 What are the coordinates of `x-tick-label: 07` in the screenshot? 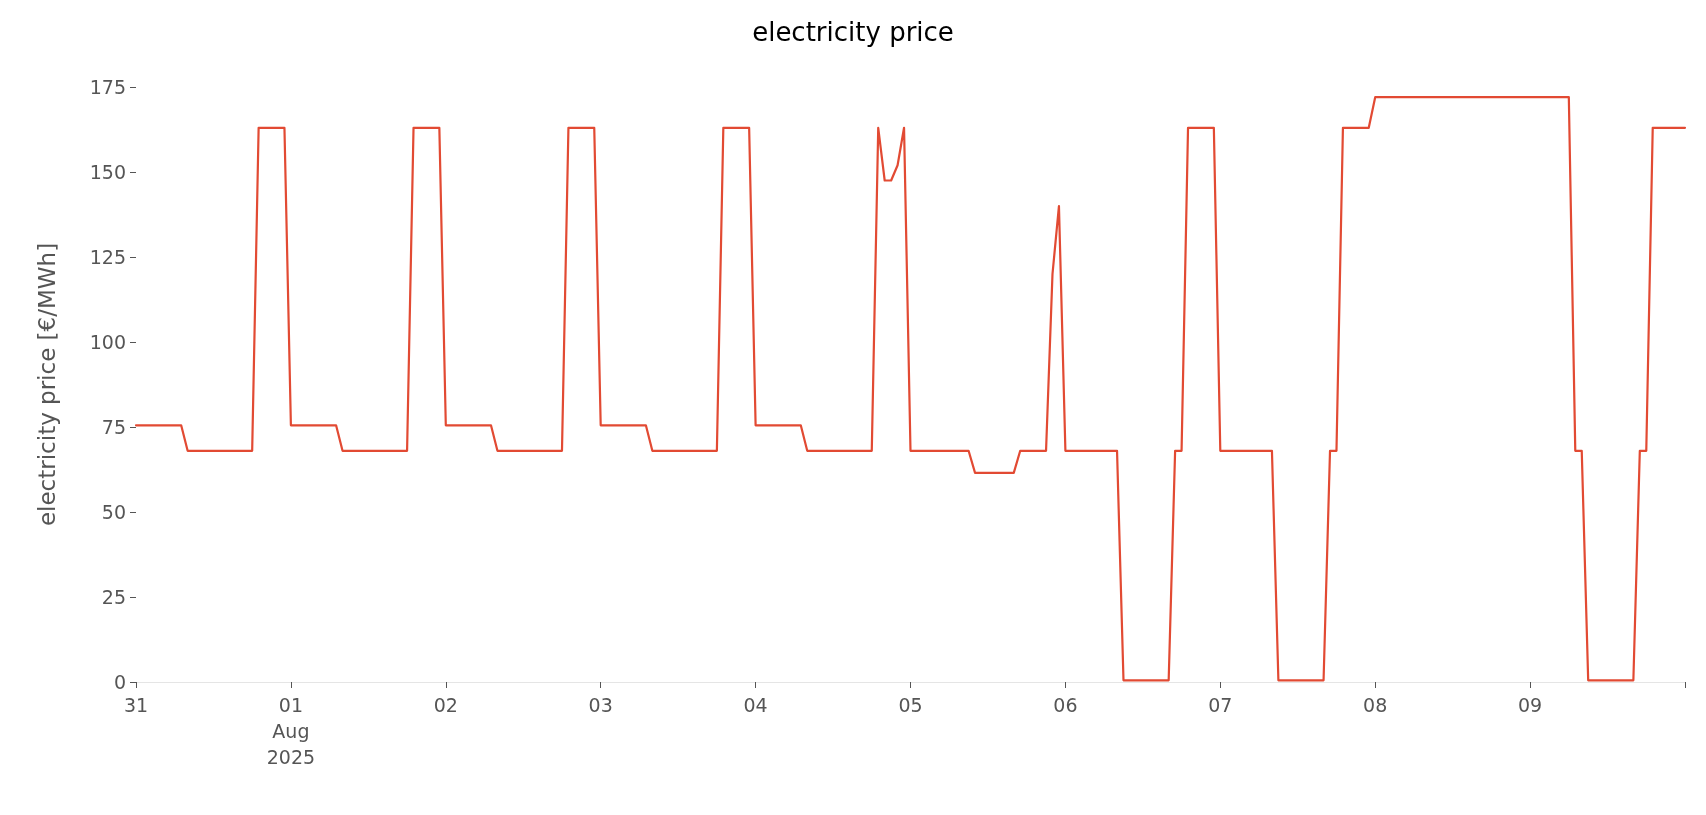 It's located at (1220, 705).